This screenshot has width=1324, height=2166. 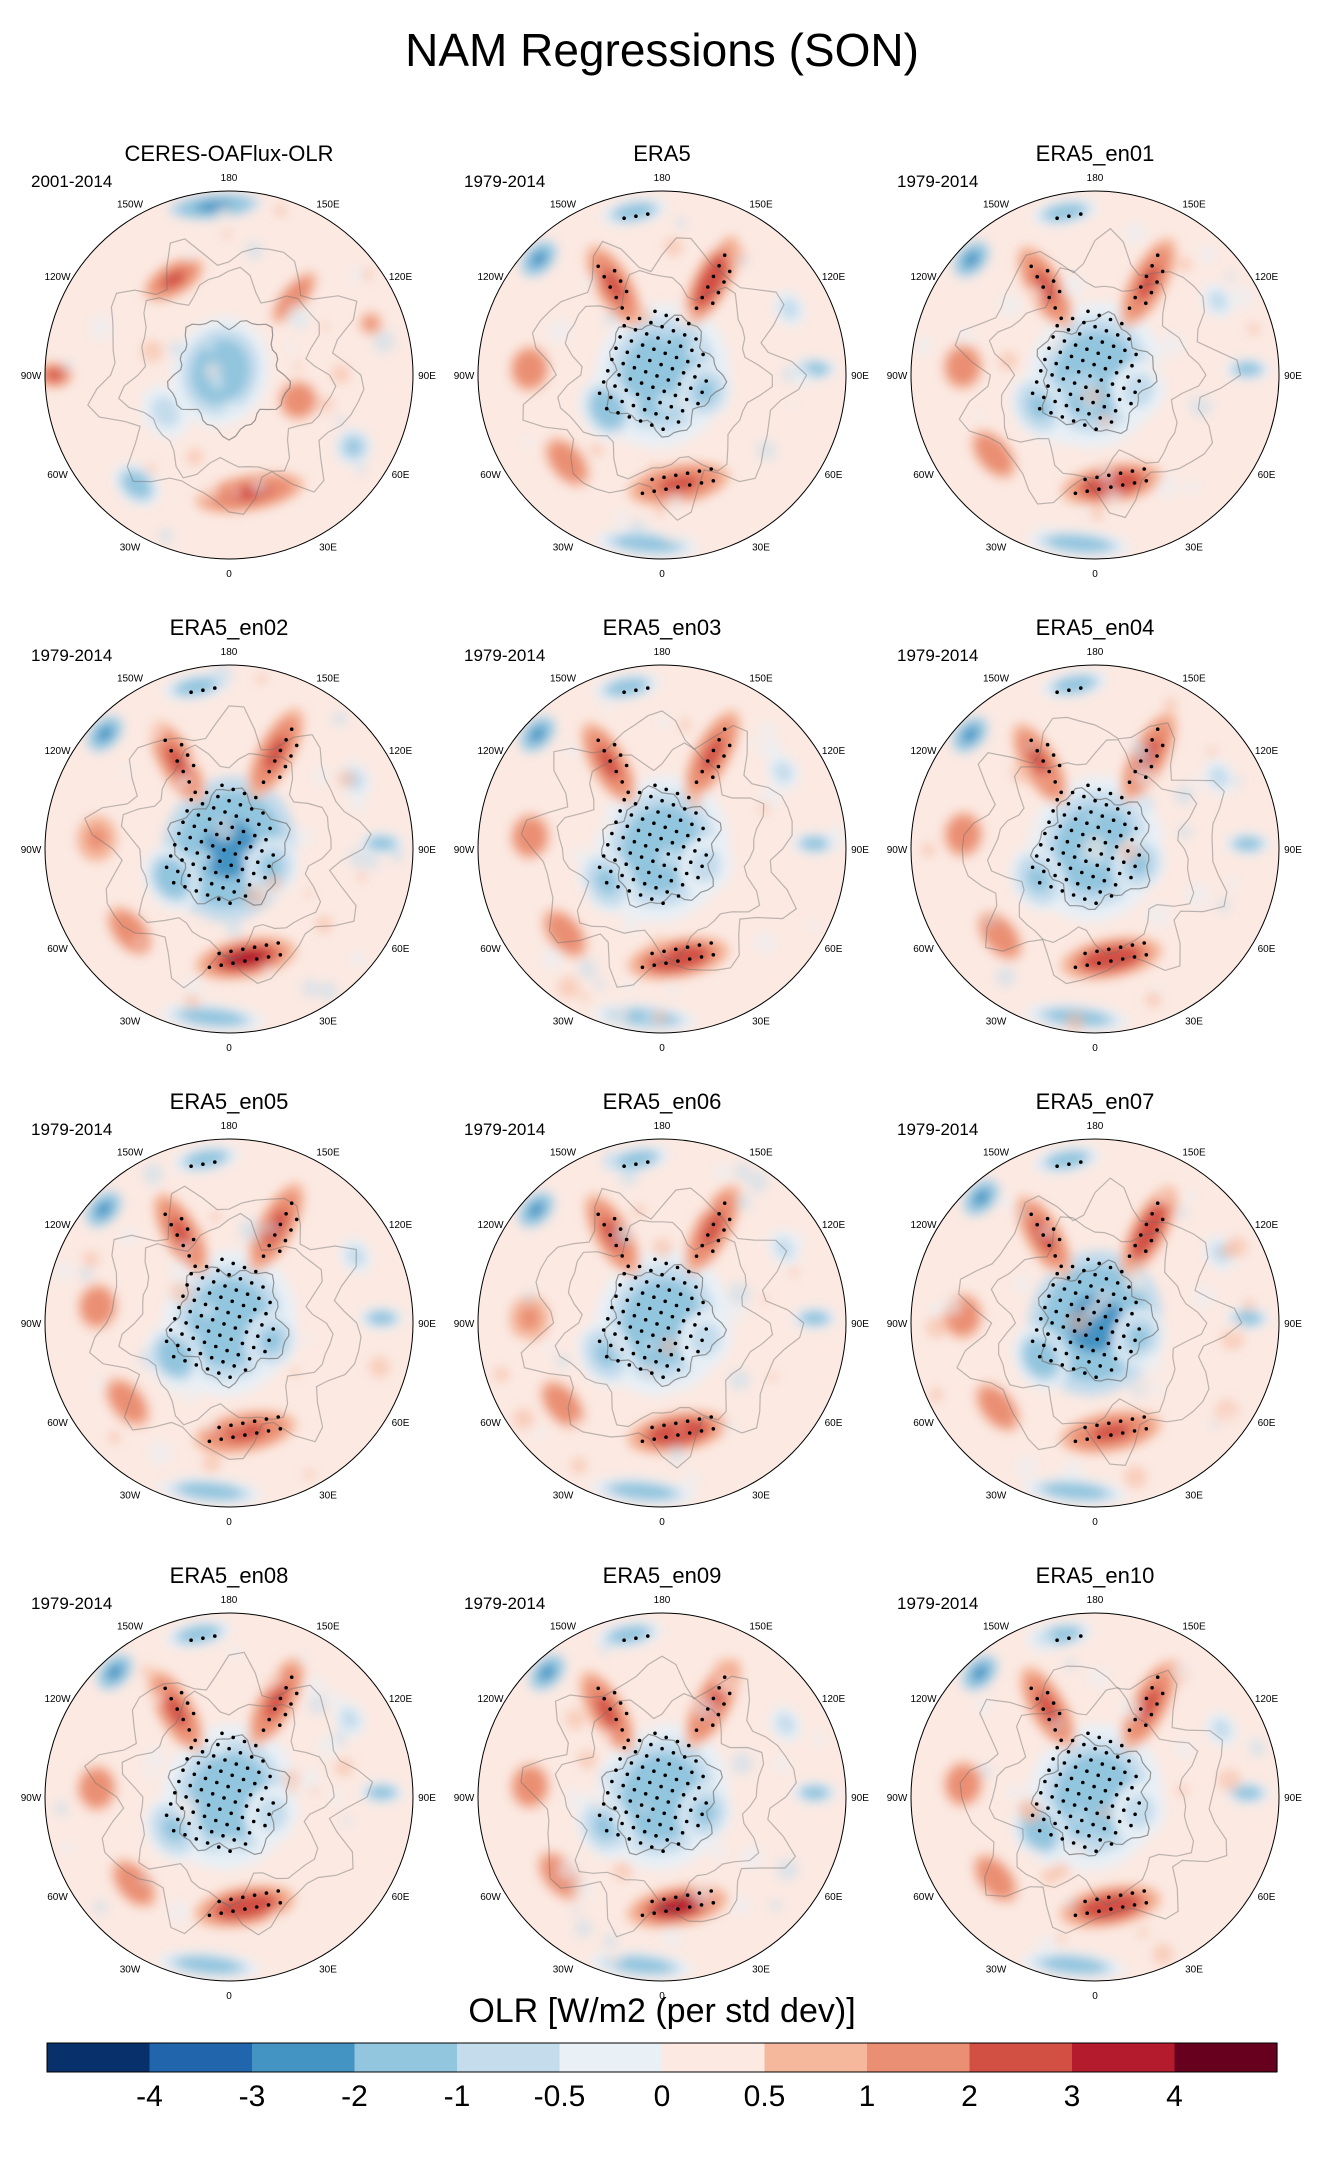 I want to click on longitude-label: 180, so click(x=229, y=652).